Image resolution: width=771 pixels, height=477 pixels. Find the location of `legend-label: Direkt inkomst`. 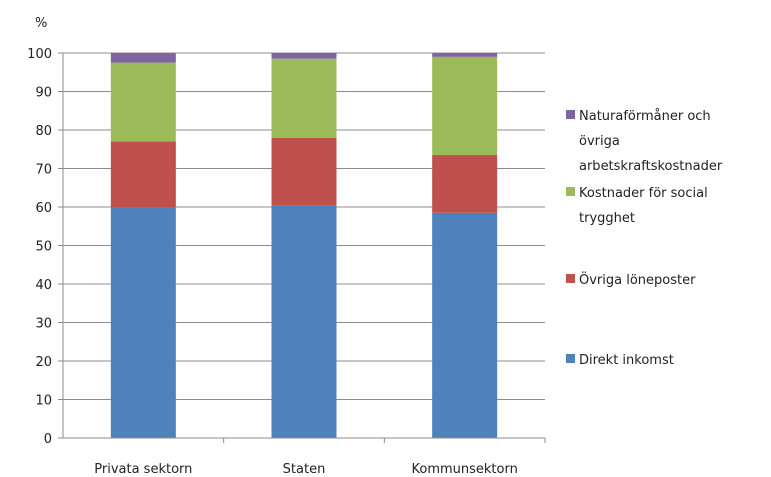

legend-label: Direkt inkomst is located at coordinates (626, 360).